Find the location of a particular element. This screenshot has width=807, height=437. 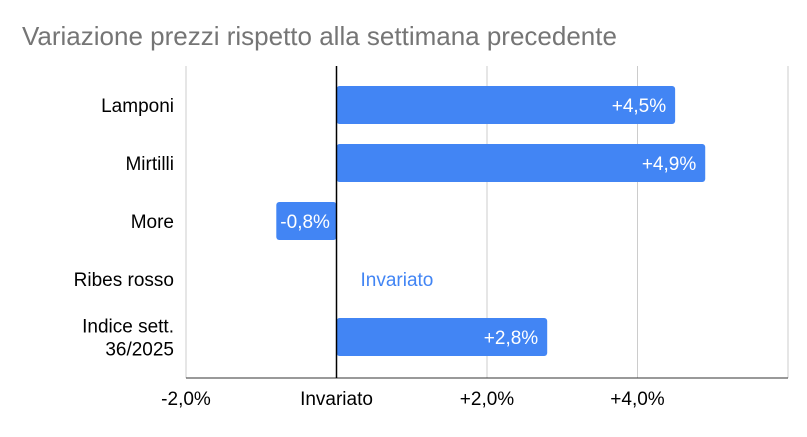

data-label: +4,5% is located at coordinates (639, 106).